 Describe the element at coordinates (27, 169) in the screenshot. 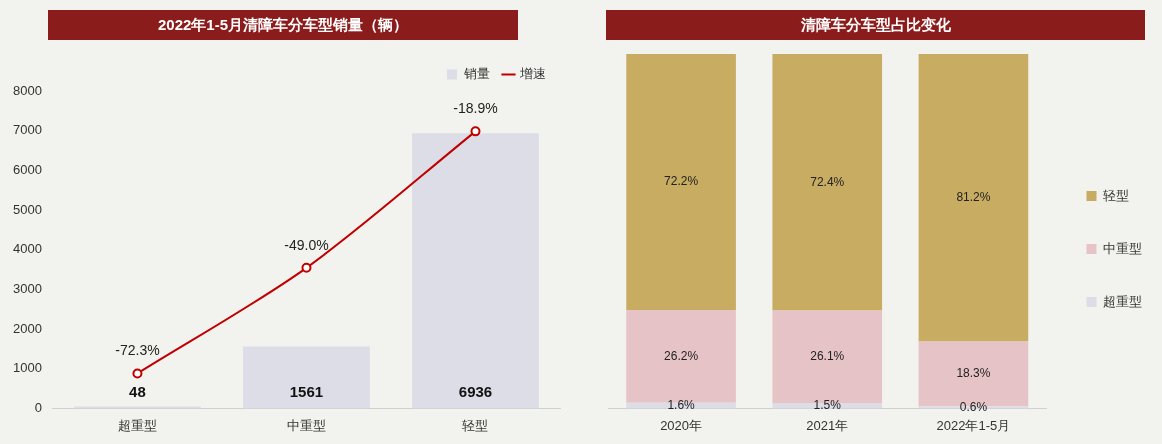

I see `y-tick-label: 6000` at that location.